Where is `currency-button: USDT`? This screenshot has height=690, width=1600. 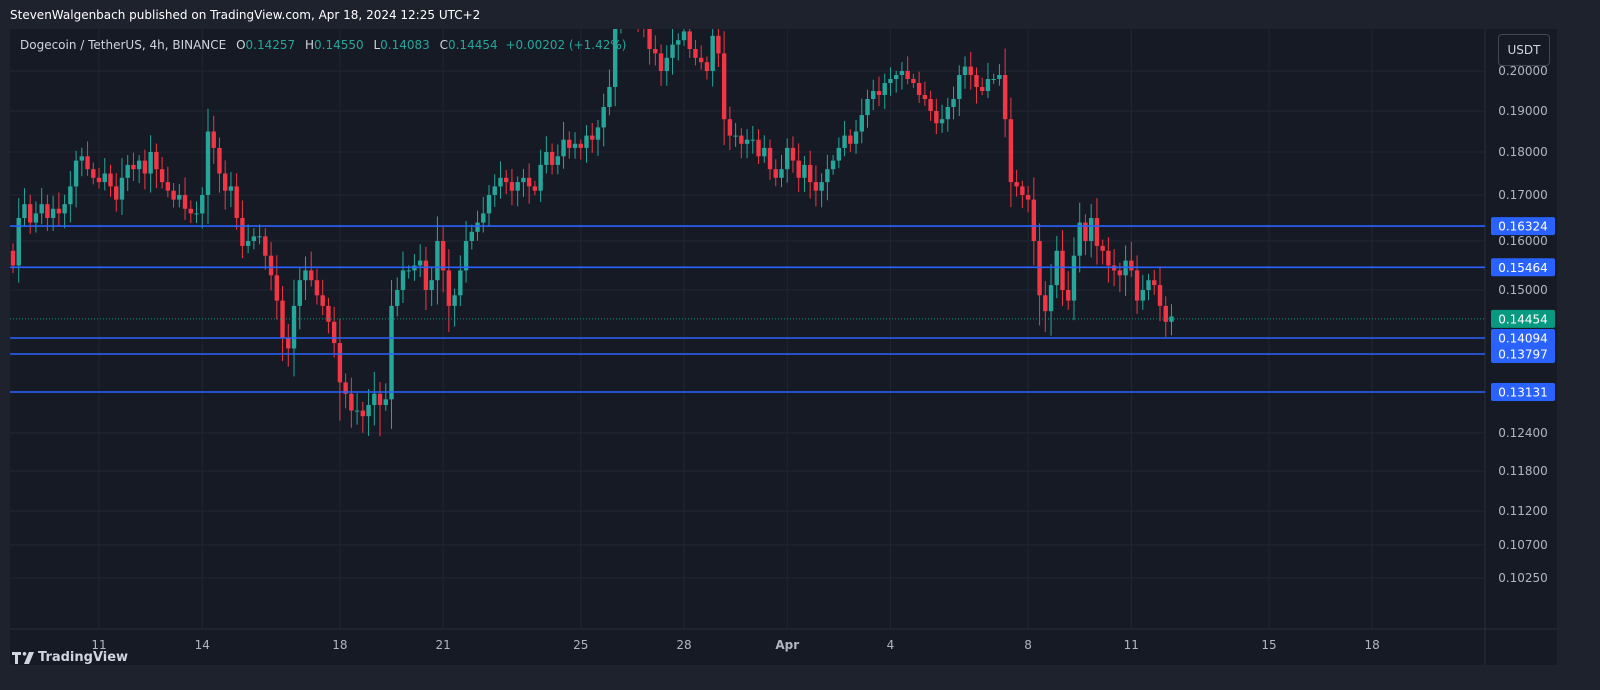
currency-button: USDT is located at coordinates (1524, 50).